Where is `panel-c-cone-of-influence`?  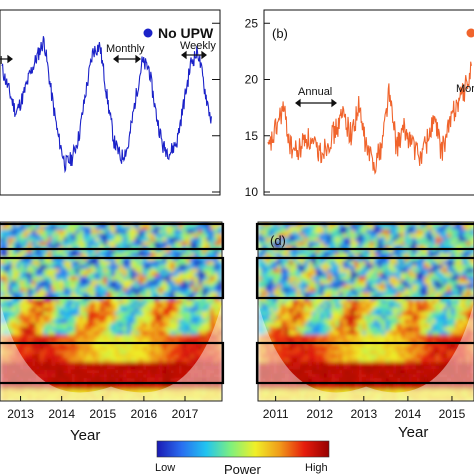 panel-c-cone-of-influence is located at coordinates (111, 351).